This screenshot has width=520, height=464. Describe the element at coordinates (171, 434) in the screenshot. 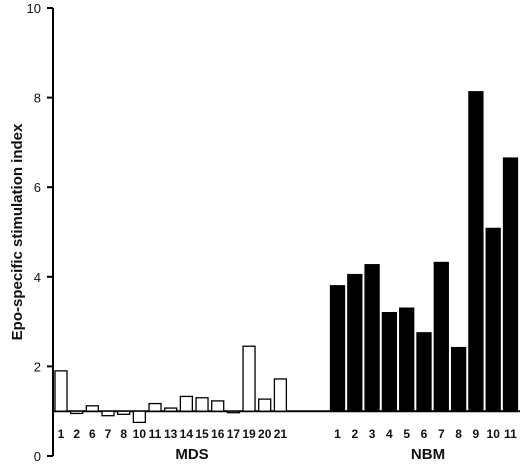

I see `mds-category-label: 13` at that location.